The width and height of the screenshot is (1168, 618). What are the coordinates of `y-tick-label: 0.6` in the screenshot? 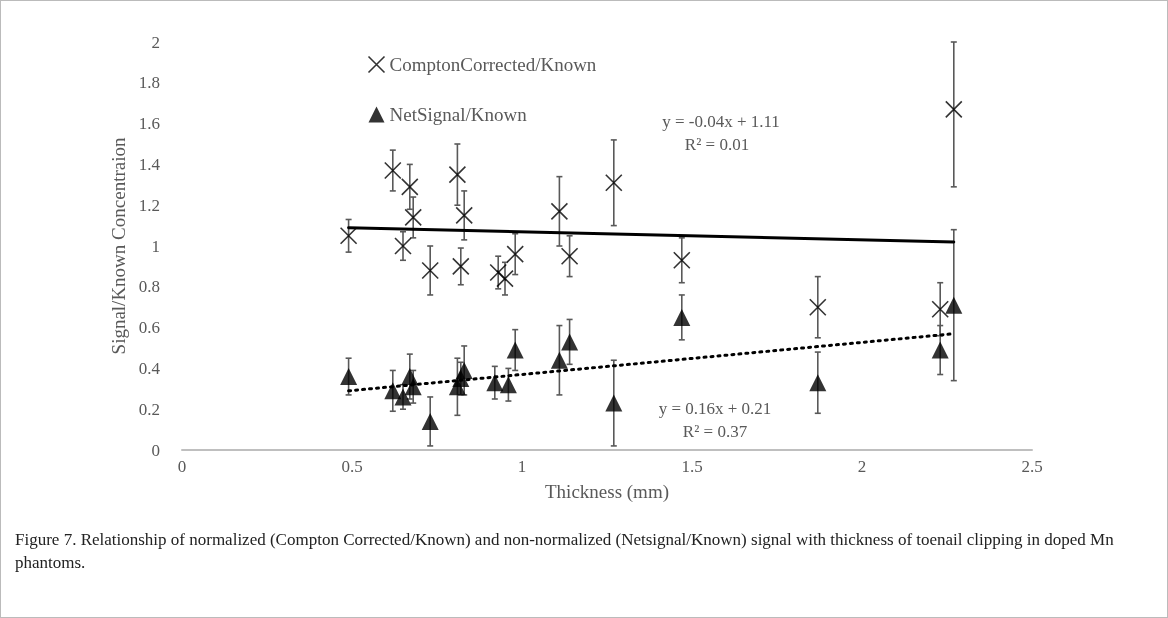 It's located at (149, 328).